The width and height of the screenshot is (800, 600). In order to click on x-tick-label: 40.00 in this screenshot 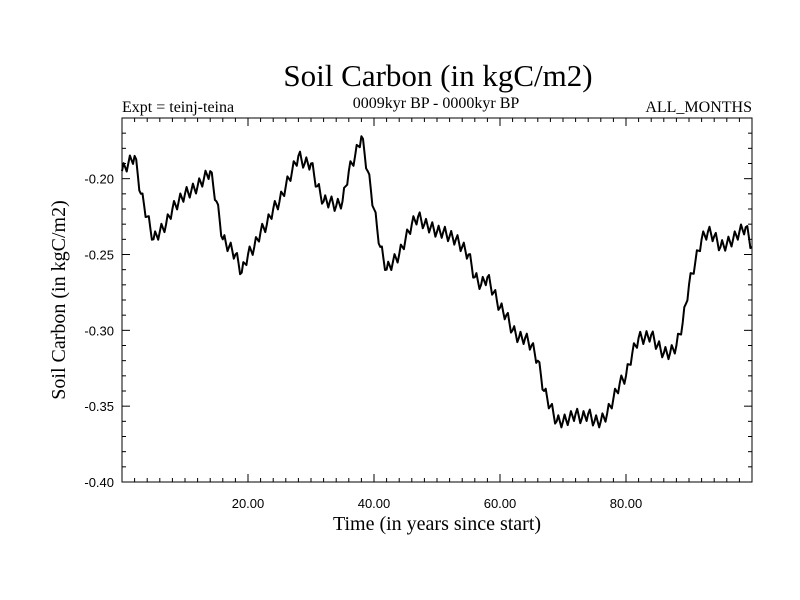, I will do `click(374, 503)`.